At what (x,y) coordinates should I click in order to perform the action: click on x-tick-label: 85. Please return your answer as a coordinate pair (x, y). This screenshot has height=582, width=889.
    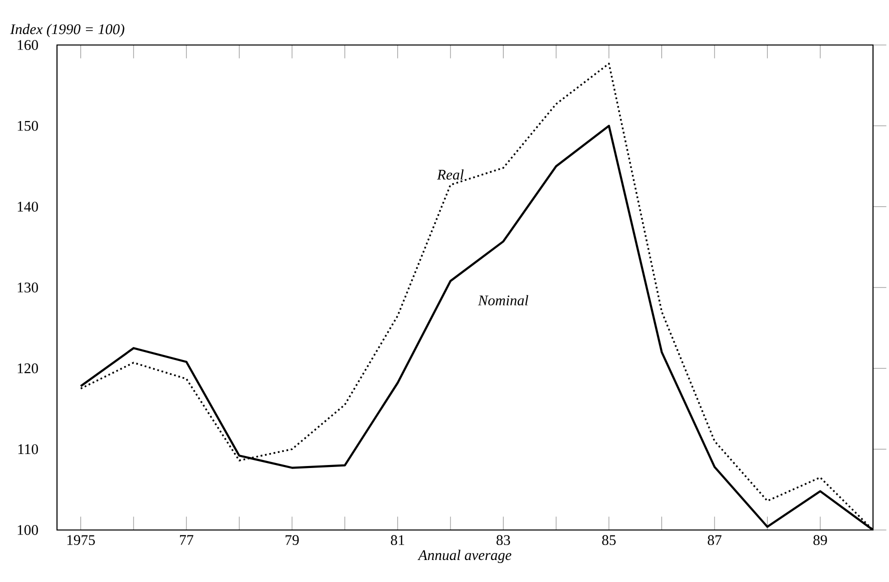
    Looking at the image, I should click on (609, 540).